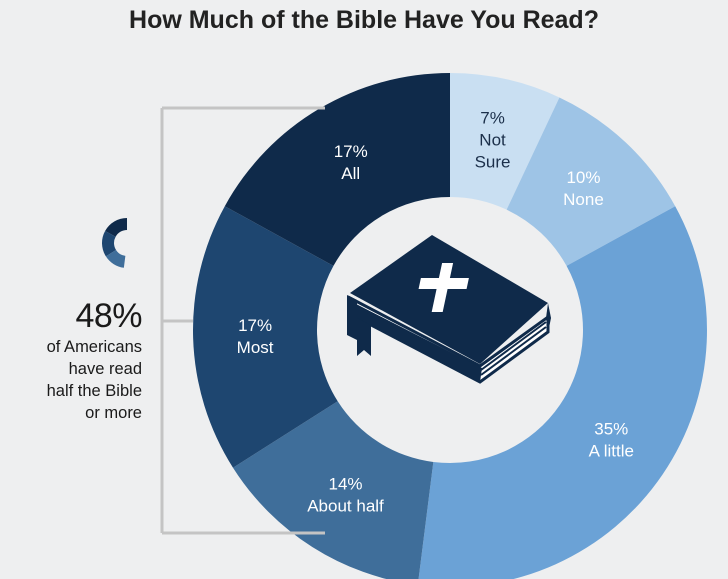 The height and width of the screenshot is (579, 728). Describe the element at coordinates (443, 283) in the screenshot. I see `cross-horizontal` at that location.